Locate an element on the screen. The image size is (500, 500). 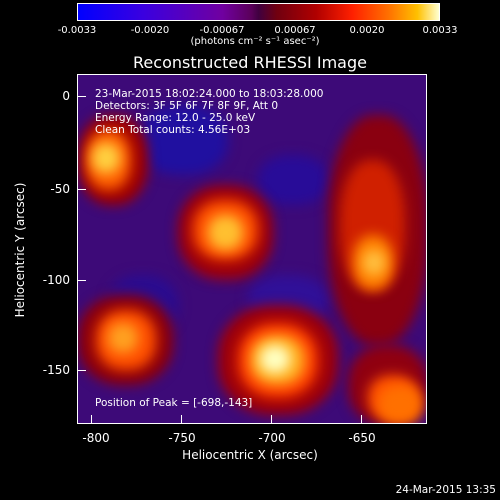
colorbar is located at coordinates (258, 12).